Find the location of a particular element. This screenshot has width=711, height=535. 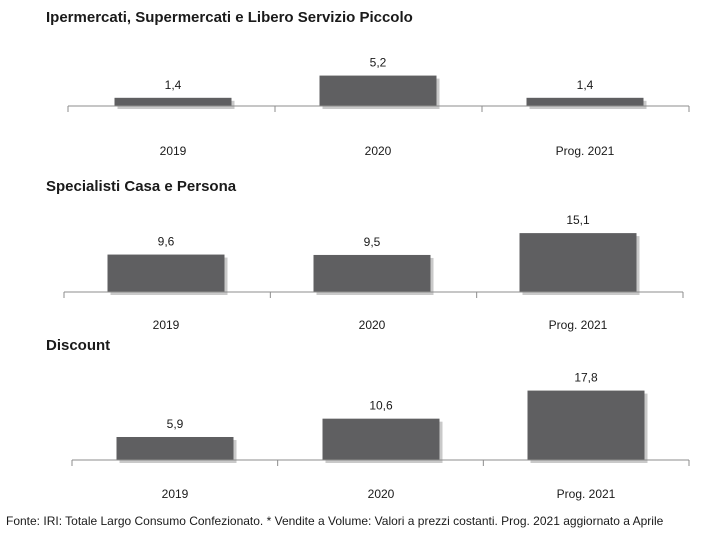

chart-title: Specialisti Casa e Persona is located at coordinates (141, 186).